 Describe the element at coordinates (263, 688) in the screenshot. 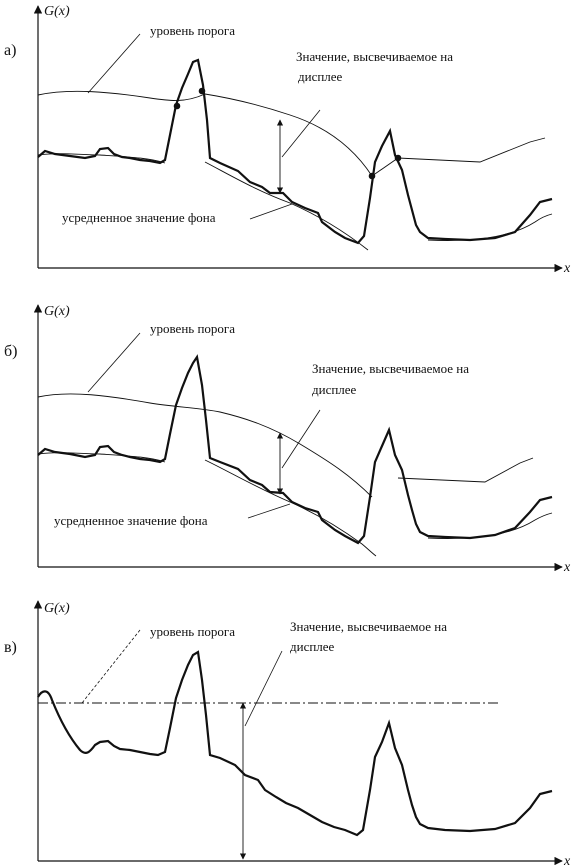

I see `panel-c-display-leader` at that location.